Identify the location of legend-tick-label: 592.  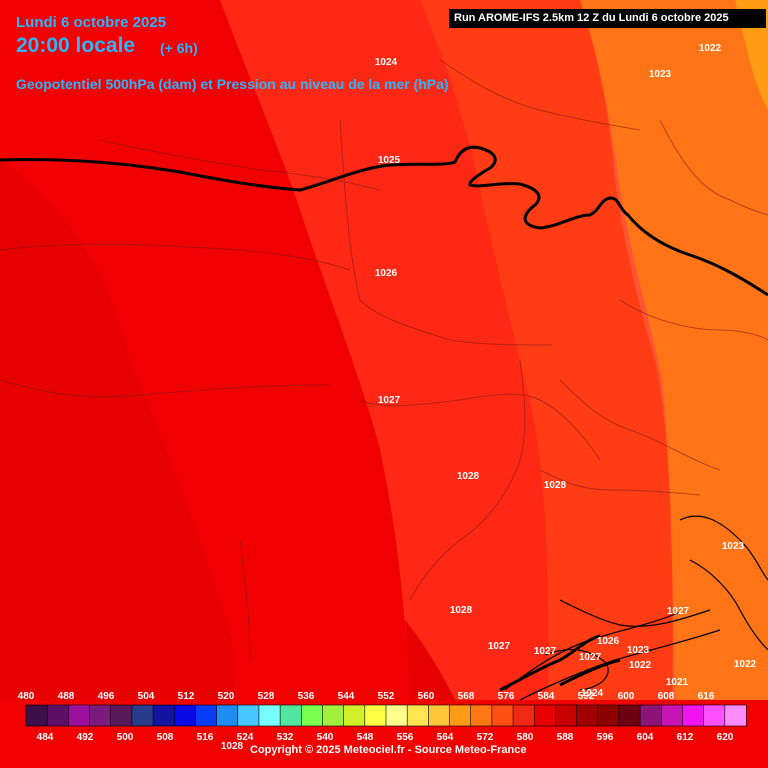
(586, 696).